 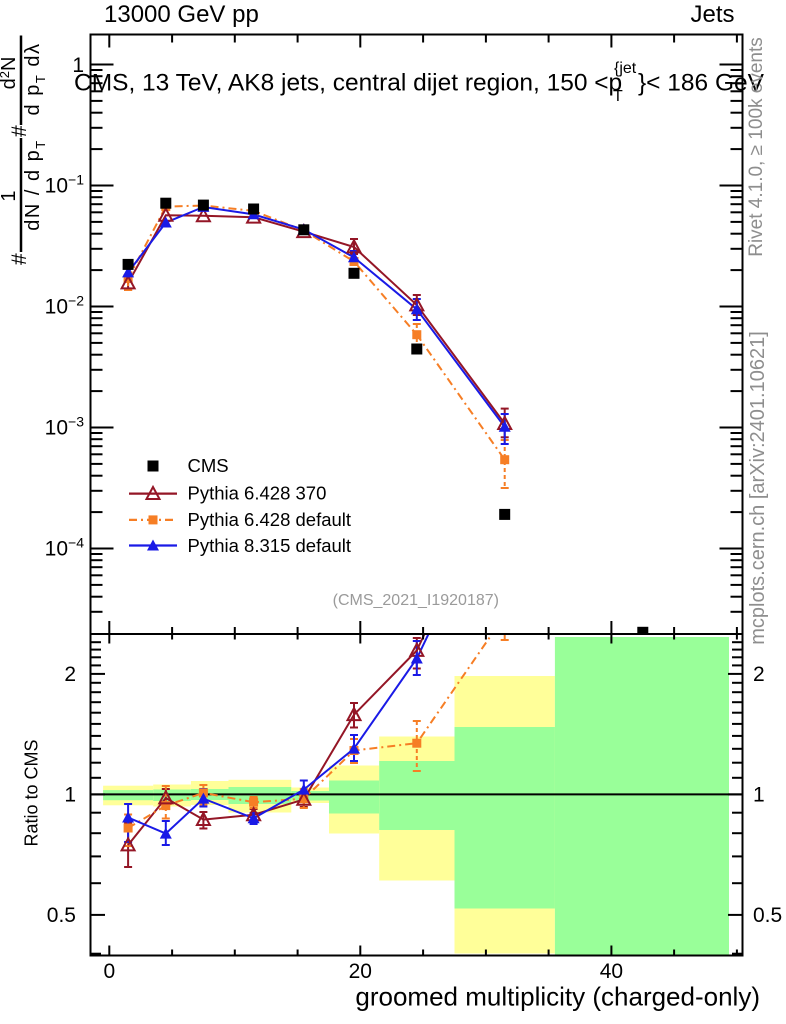 I want to click on svg-text: dN / d pT, so click(x=35, y=185).